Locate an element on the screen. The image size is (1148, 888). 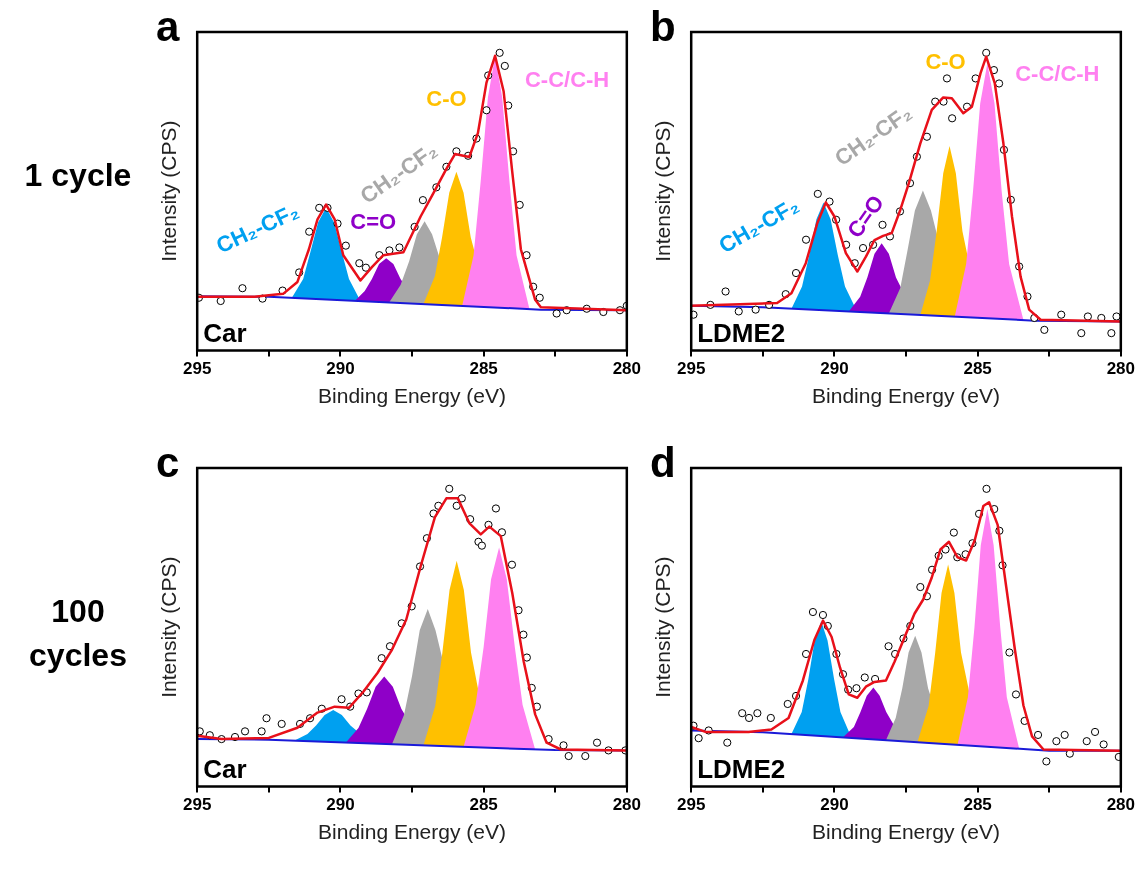
text: 100 cycles is located at coordinates (78, 633).